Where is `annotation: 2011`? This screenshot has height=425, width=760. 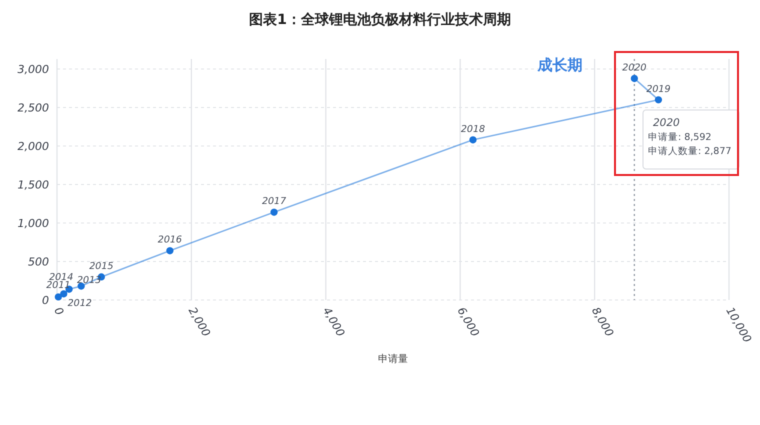 annotation: 2011 is located at coordinates (58, 285).